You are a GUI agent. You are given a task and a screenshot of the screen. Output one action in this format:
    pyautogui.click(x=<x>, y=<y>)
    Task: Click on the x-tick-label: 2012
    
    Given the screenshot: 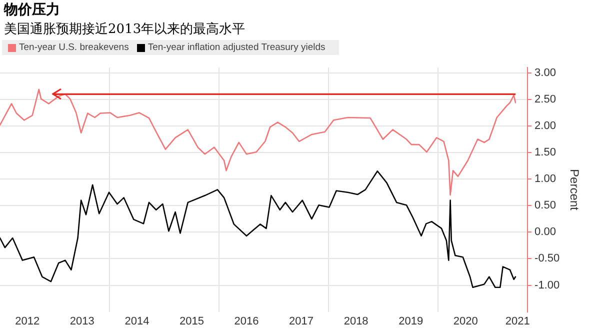 What is the action you would take?
    pyautogui.click(x=27, y=321)
    